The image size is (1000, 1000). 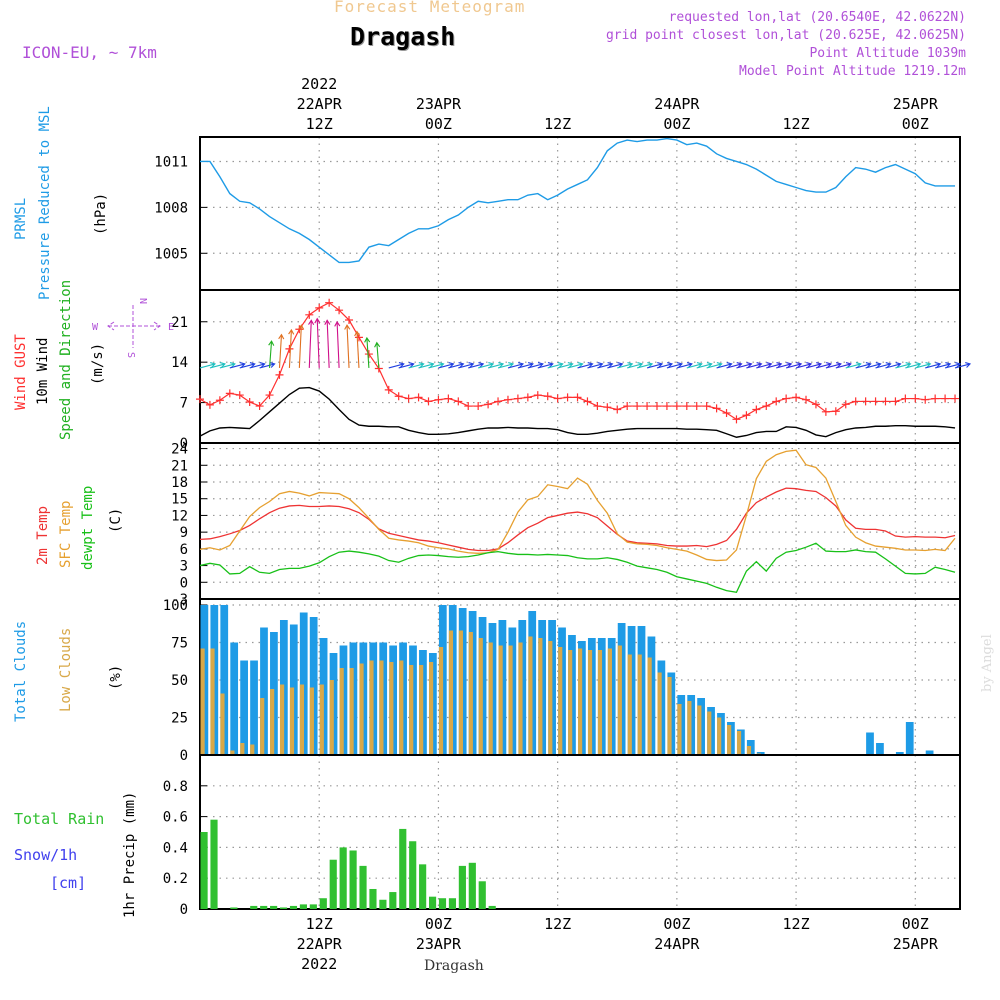 I want to click on wind-line, so click(x=577, y=412).